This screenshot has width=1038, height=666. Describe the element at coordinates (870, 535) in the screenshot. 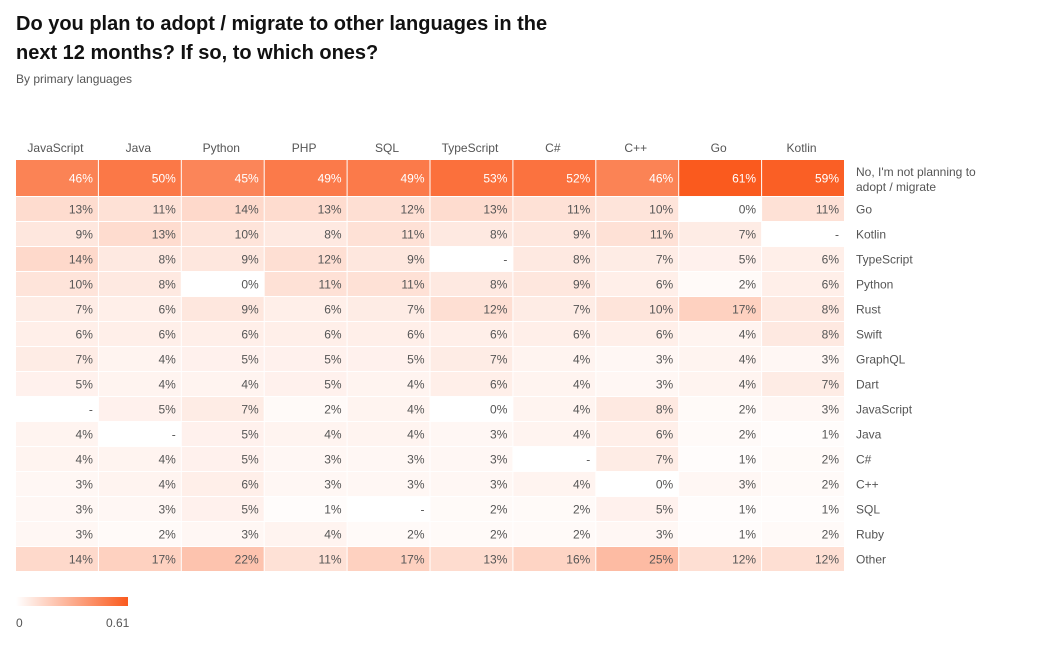

I see `row-label: Ruby` at that location.